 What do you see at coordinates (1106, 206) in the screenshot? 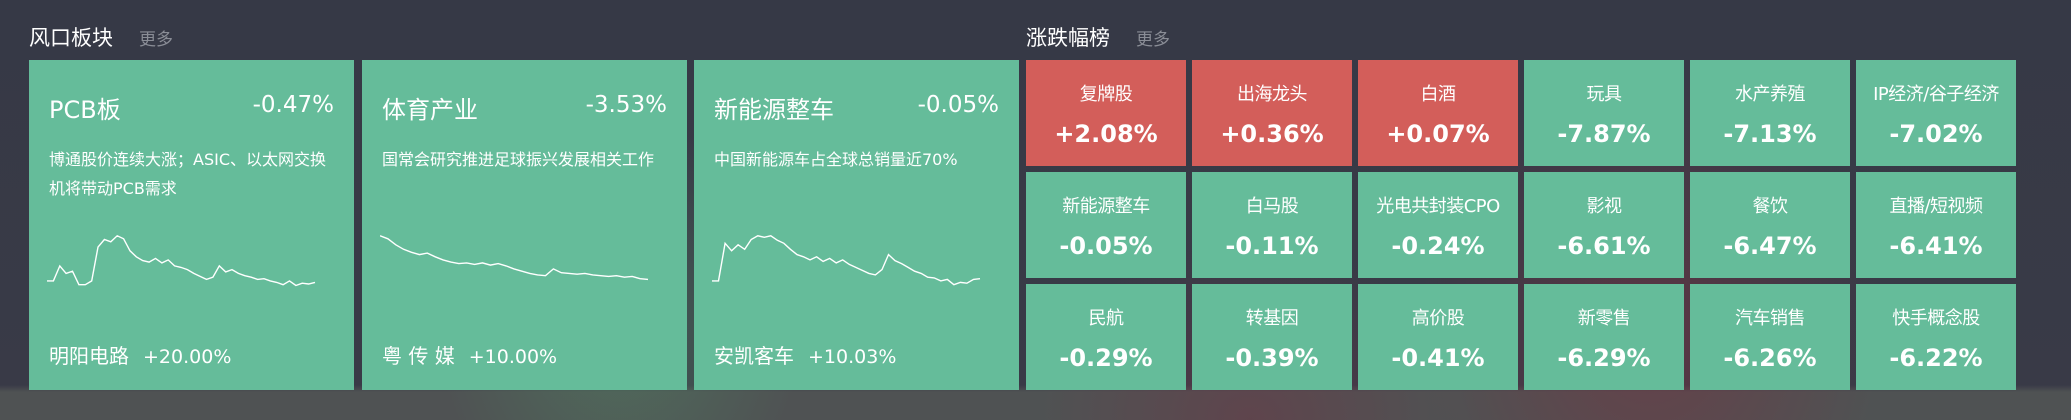
I see `mover-name: 新能源整车` at bounding box center [1106, 206].